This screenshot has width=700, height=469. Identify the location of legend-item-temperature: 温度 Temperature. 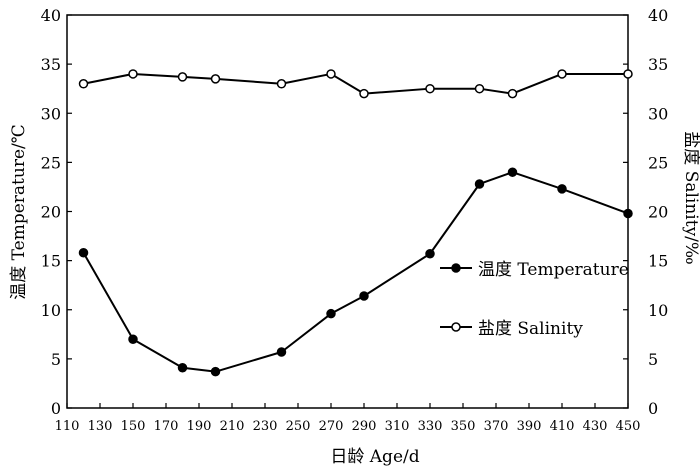
(534, 270).